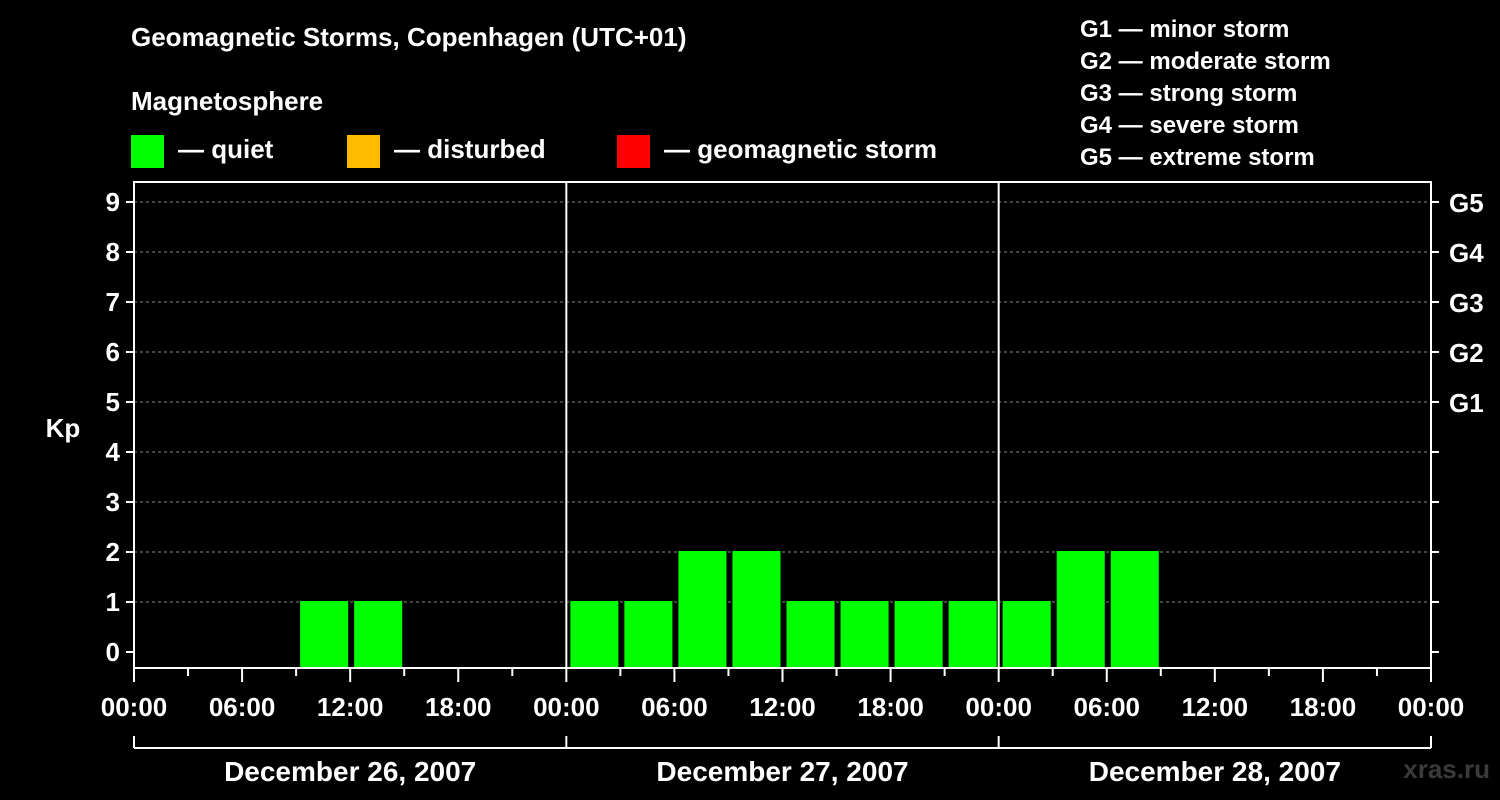  Describe the element at coordinates (134, 707) in the screenshot. I see `x-tick-label-0: 00:00` at that location.